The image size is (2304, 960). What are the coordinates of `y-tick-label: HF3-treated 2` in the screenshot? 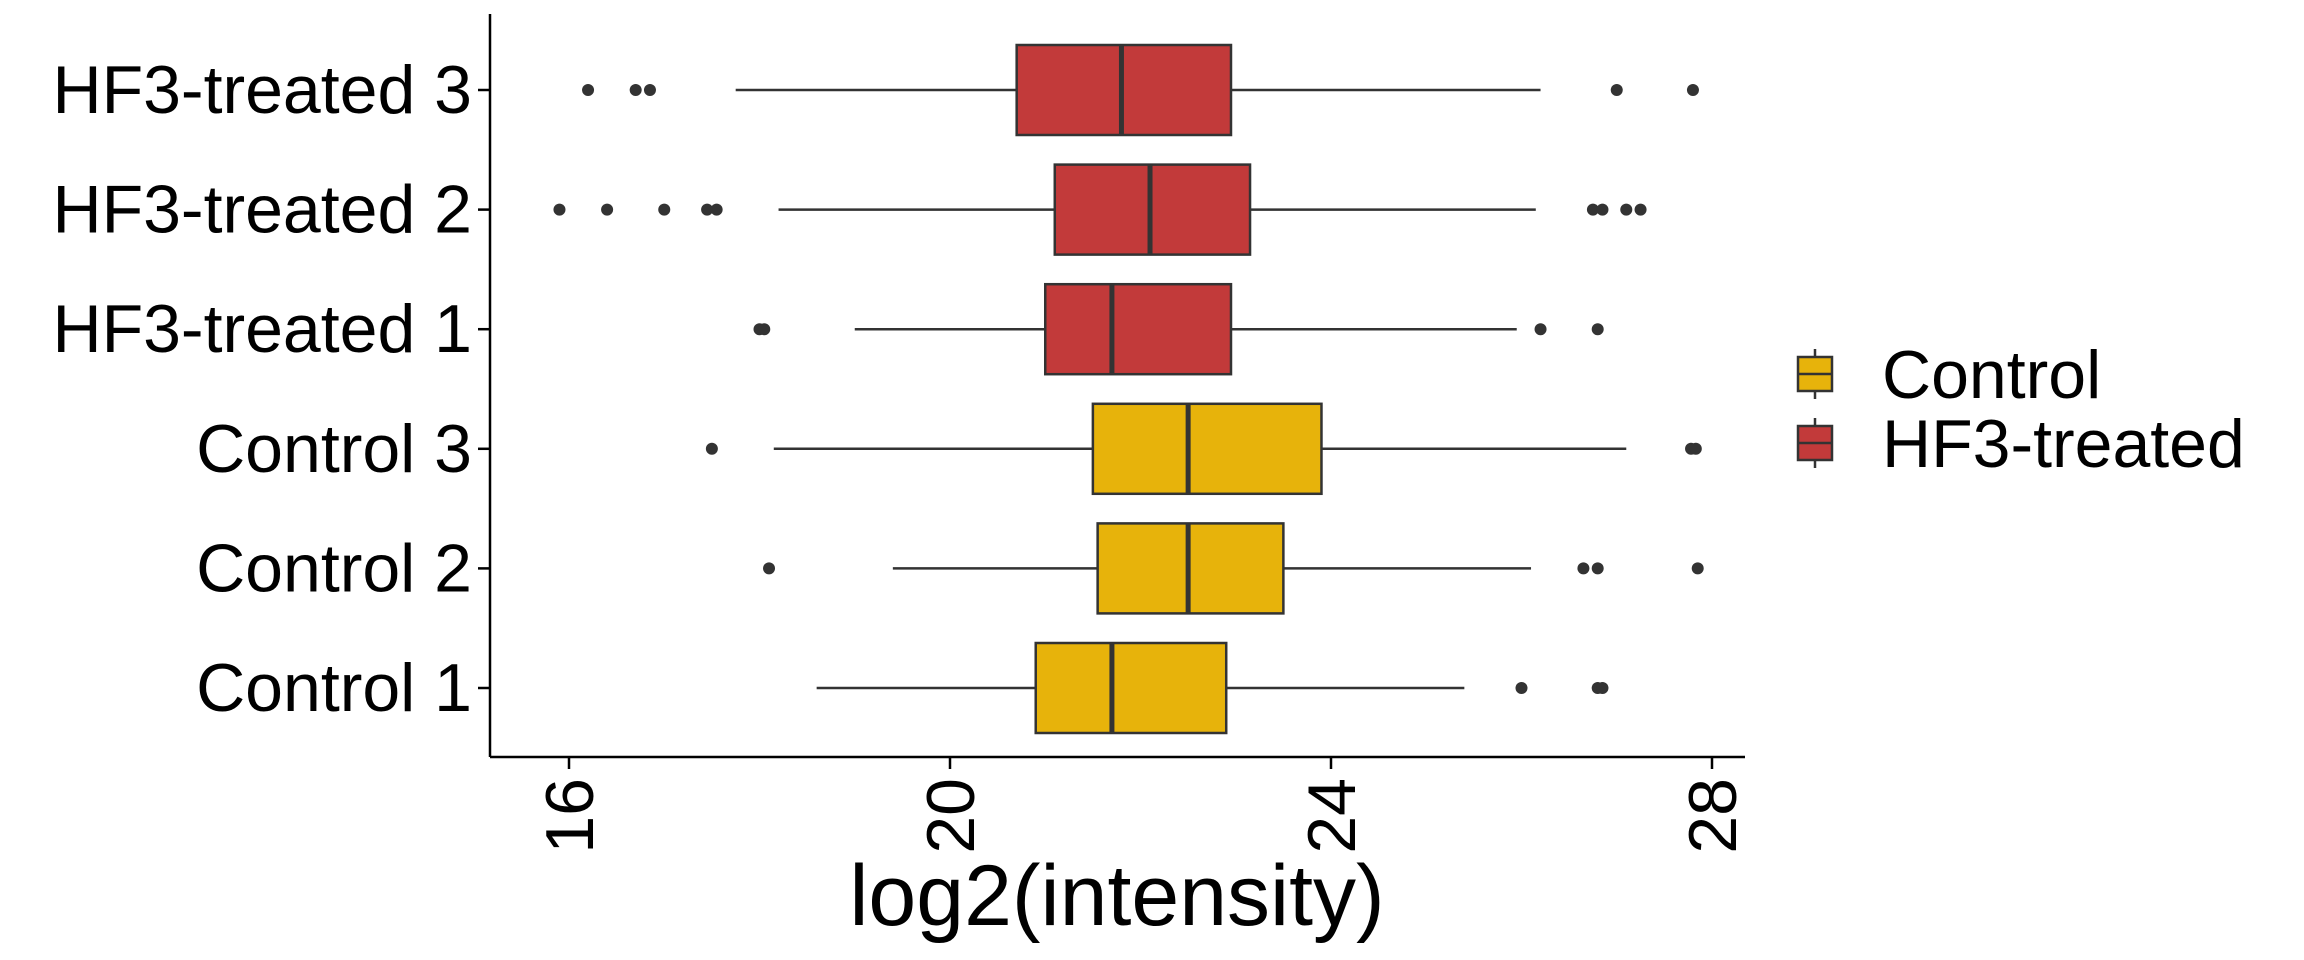 It's located at (262, 210).